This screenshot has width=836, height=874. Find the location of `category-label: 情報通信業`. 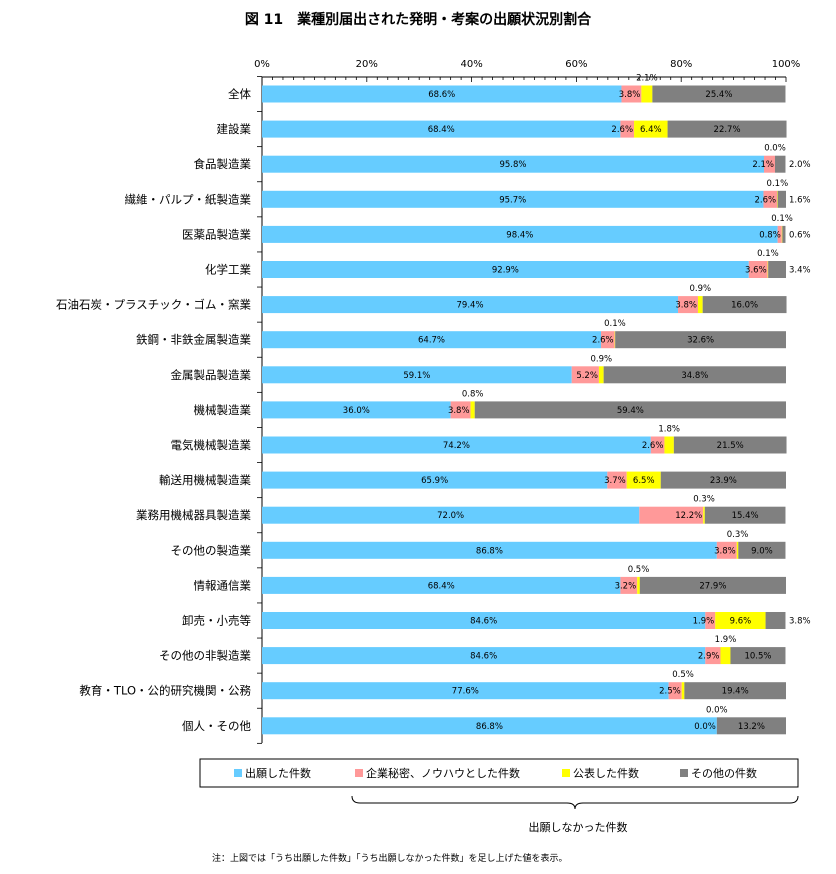

category-label: 情報通信業 is located at coordinates (223, 585).